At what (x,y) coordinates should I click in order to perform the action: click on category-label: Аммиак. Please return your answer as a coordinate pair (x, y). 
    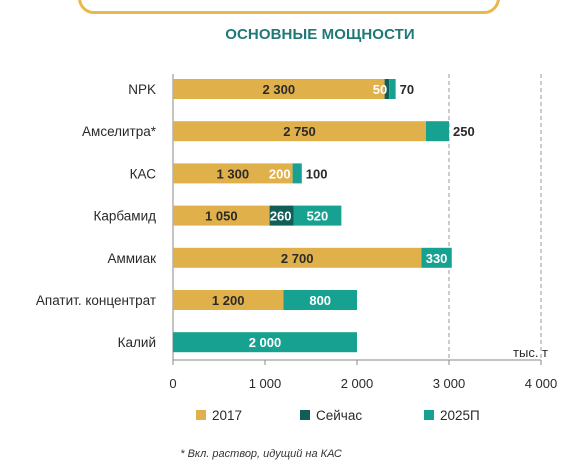
    Looking at the image, I should click on (131, 258).